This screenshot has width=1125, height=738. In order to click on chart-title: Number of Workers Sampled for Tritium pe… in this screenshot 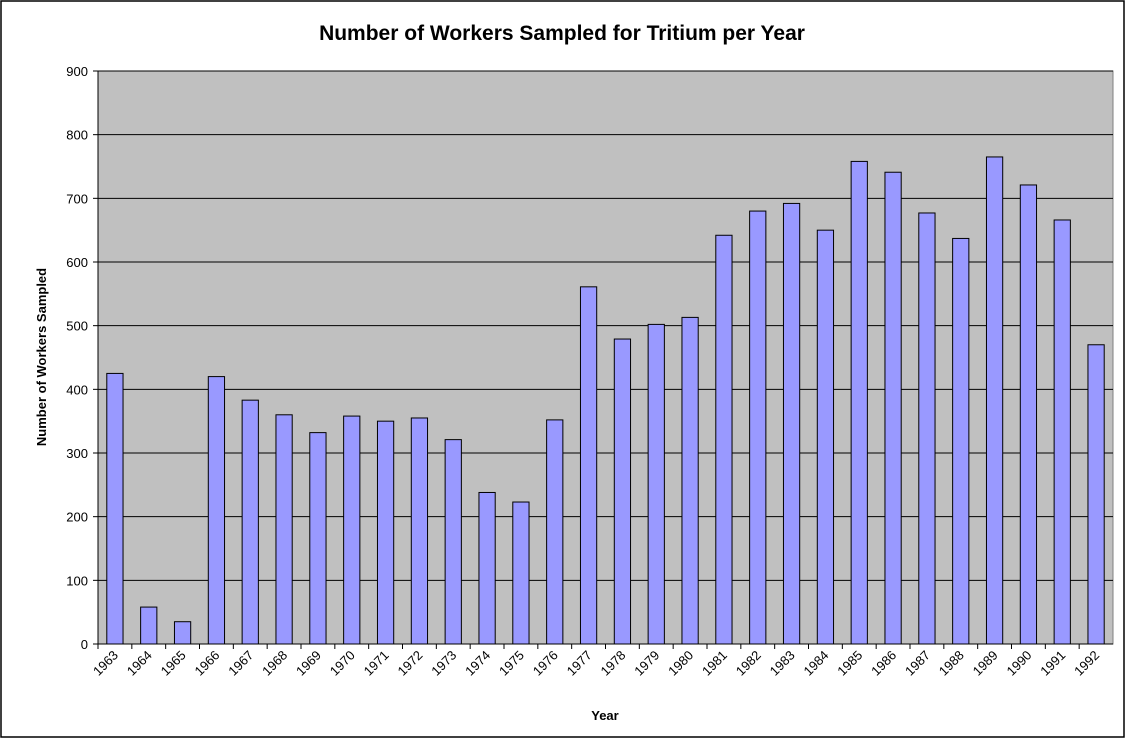, I will do `click(562, 33)`.